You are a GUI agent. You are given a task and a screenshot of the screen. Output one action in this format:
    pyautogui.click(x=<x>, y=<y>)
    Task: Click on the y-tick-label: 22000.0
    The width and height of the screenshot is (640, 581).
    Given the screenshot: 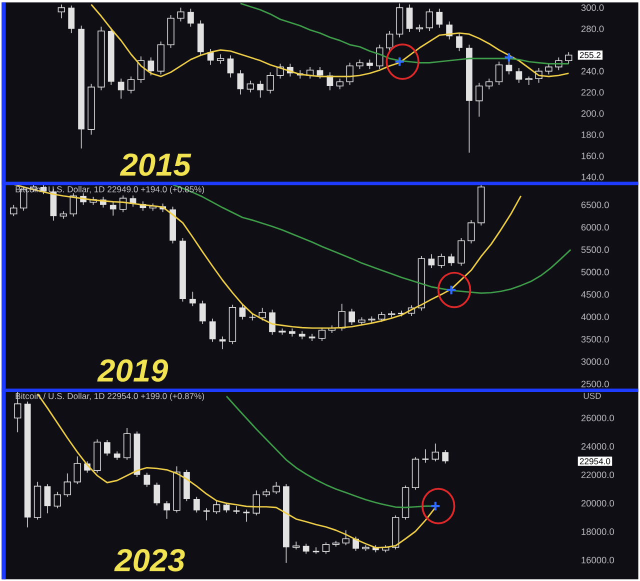 What is the action you would take?
    pyautogui.click(x=597, y=474)
    